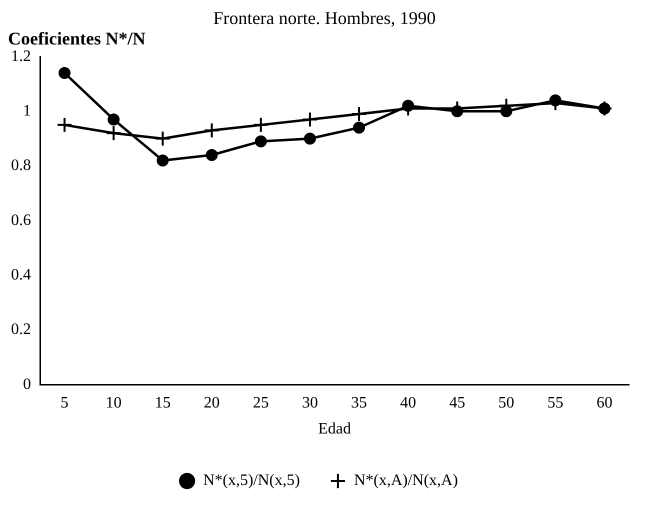 The height and width of the screenshot is (512, 649). Describe the element at coordinates (21, 275) in the screenshot. I see `y-tick-label: 0.4` at that location.